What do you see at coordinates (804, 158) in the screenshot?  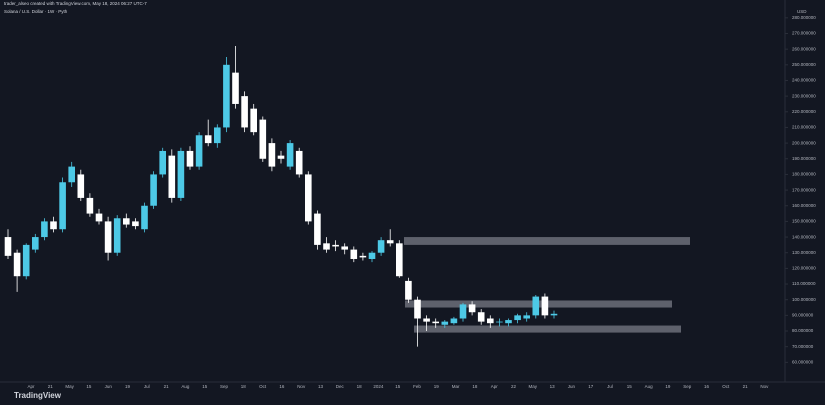 I see `y-tick-label: 190.000000` at bounding box center [804, 158].